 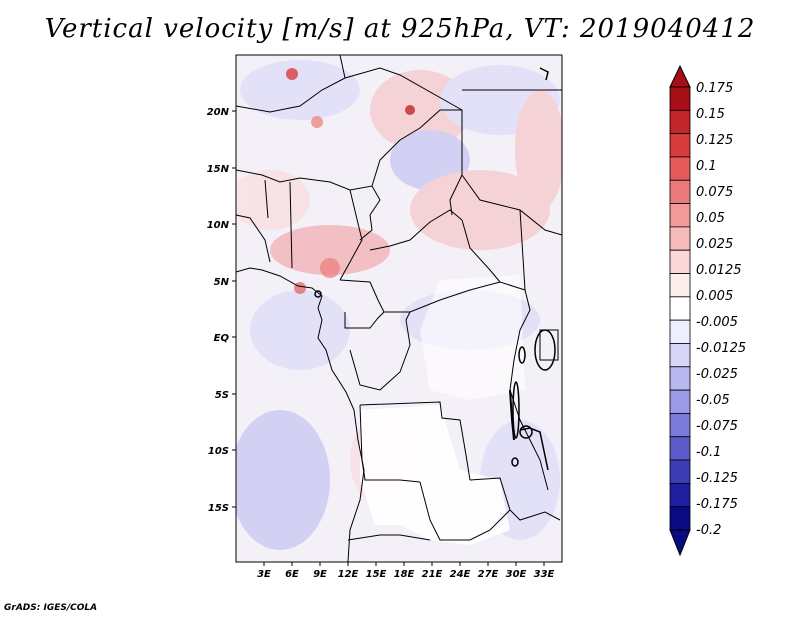 I want to click on lon-tick: 9E, so click(x=320, y=571).